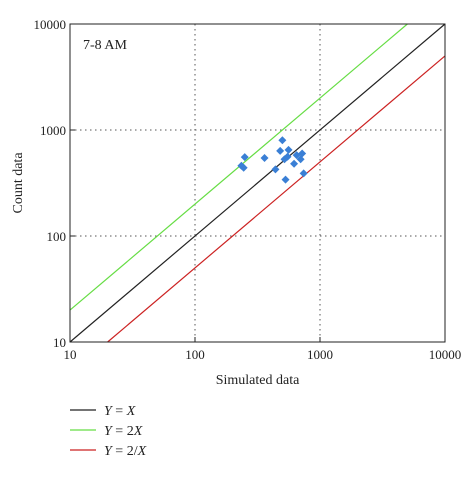  Describe the element at coordinates (53, 130) in the screenshot. I see `y-tick-label-3: 1000` at that location.